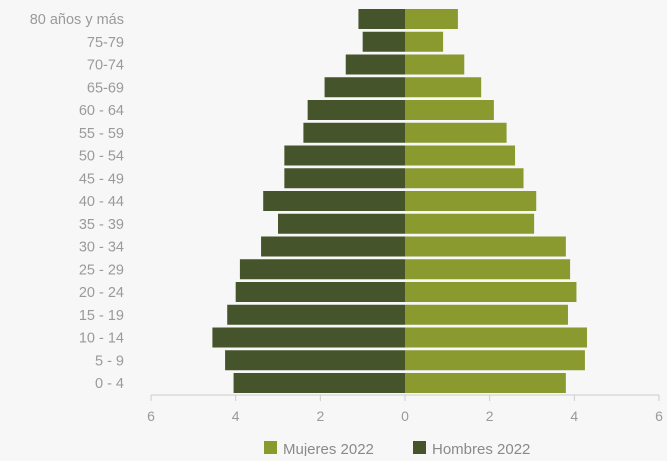 This screenshot has height=461, width=667. Describe the element at coordinates (101, 202) in the screenshot. I see `y-axis-label: 40 - 44` at that location.